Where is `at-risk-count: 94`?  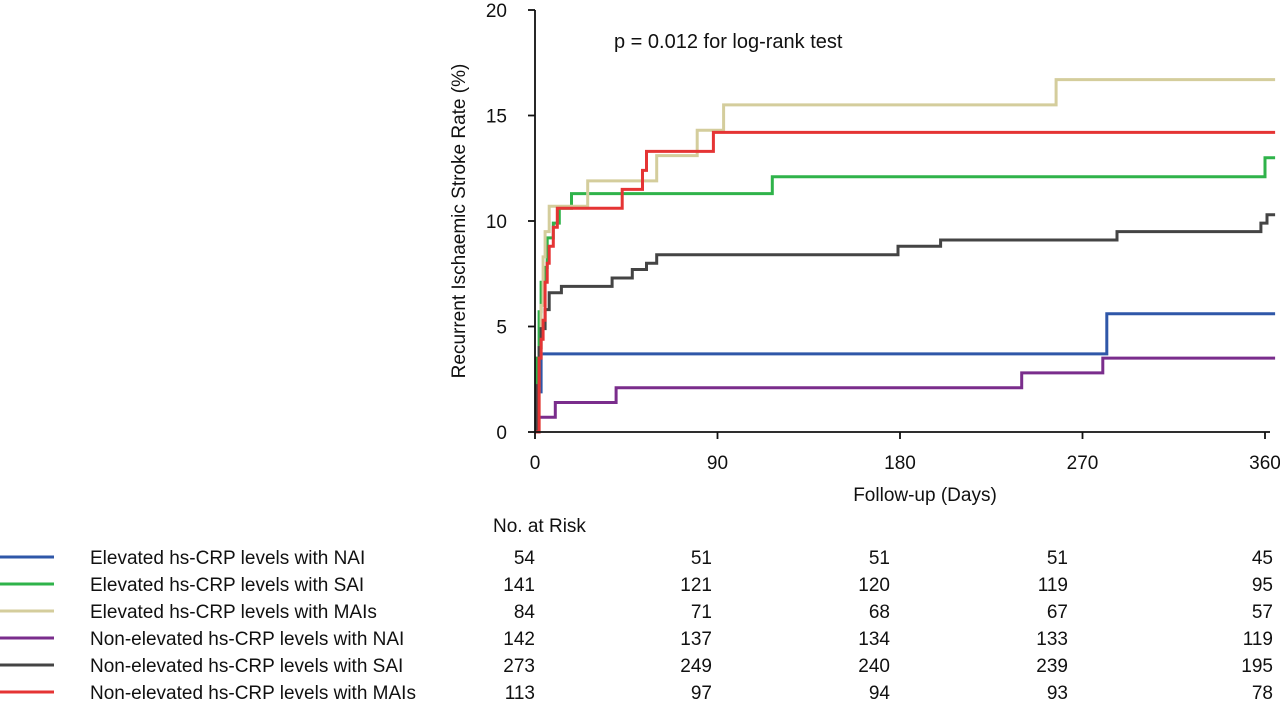 at-risk-count: 94 is located at coordinates (880, 693).